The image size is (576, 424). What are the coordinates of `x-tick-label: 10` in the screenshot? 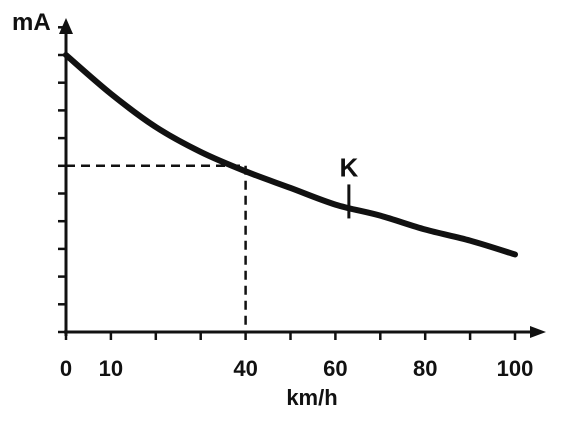 It's located at (111, 368).